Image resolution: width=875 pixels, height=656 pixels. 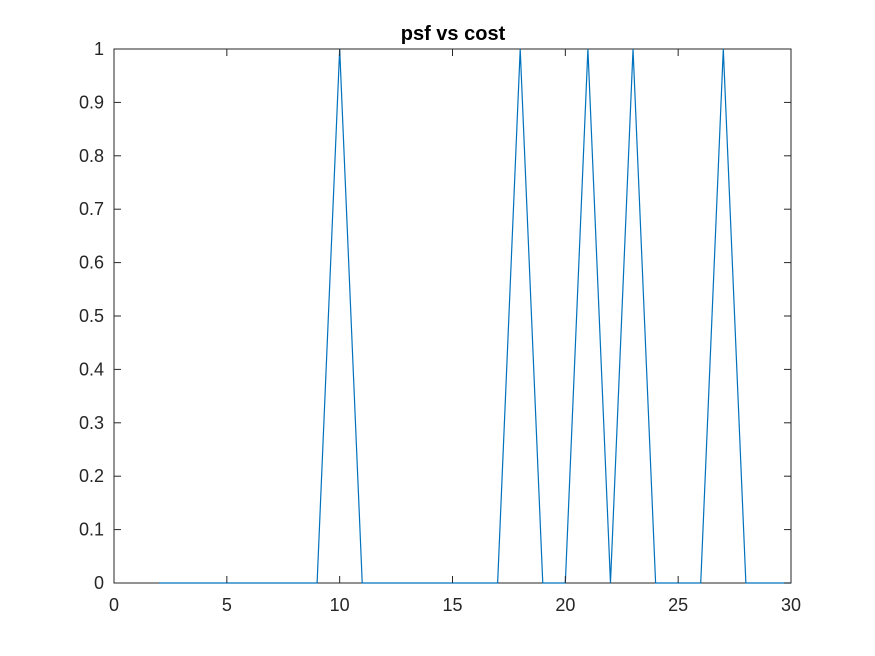 What do you see at coordinates (791, 605) in the screenshot?
I see `x-tick-label: 30` at bounding box center [791, 605].